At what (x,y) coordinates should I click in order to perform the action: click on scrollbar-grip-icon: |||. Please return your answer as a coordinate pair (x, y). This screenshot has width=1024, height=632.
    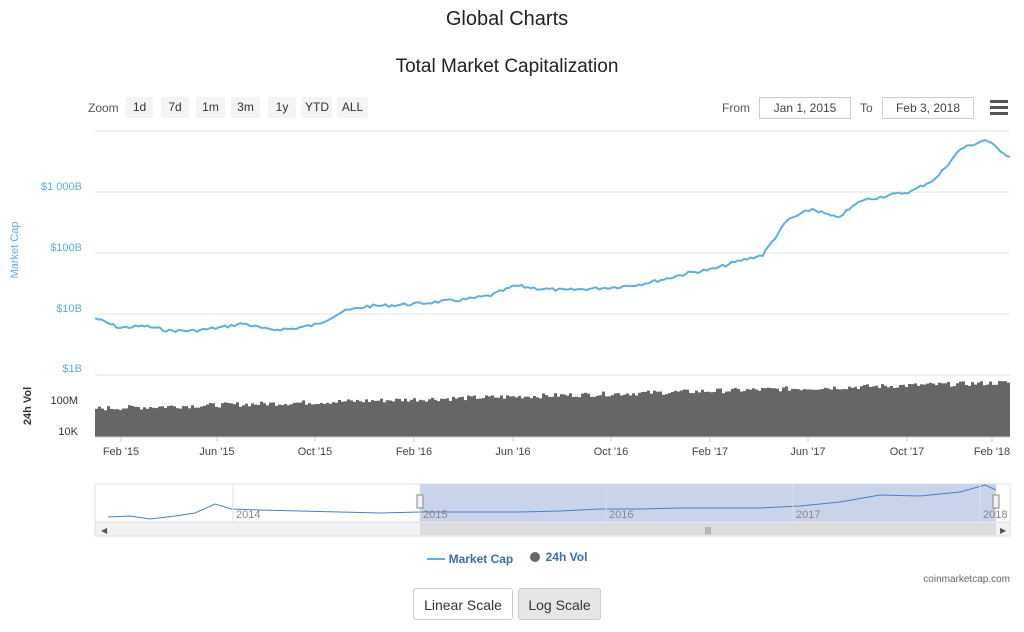
    Looking at the image, I should click on (708, 530).